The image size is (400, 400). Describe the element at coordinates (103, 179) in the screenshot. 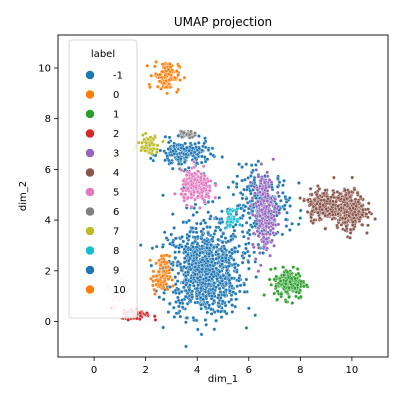

I see `legend-box` at that location.